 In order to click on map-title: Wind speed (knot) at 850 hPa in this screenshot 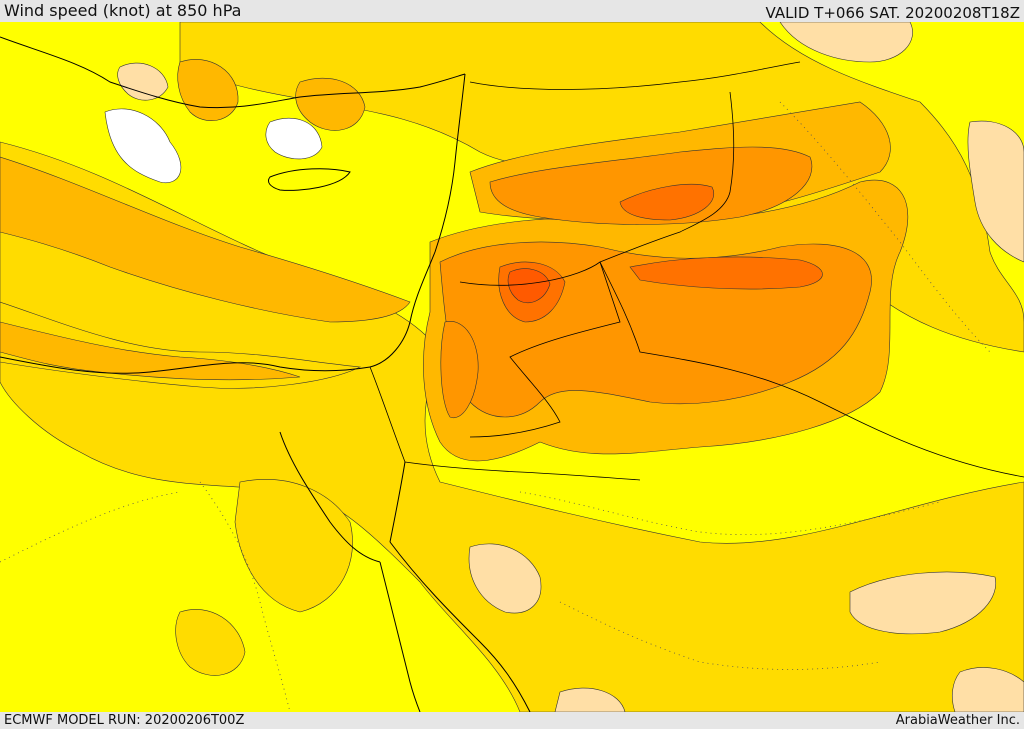, I will do `click(123, 10)`.